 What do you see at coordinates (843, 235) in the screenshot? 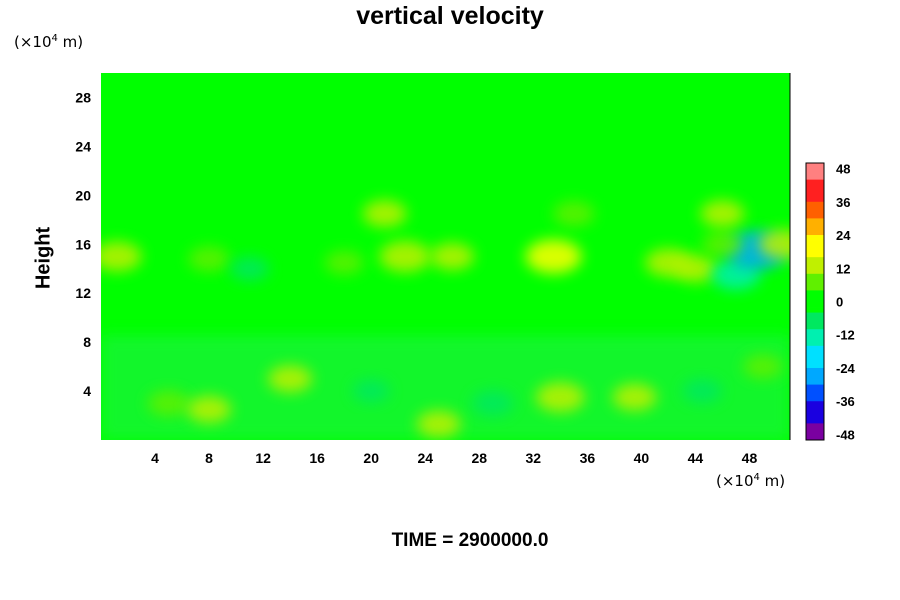
I see `colorbar-tick-label: 24` at bounding box center [843, 235].